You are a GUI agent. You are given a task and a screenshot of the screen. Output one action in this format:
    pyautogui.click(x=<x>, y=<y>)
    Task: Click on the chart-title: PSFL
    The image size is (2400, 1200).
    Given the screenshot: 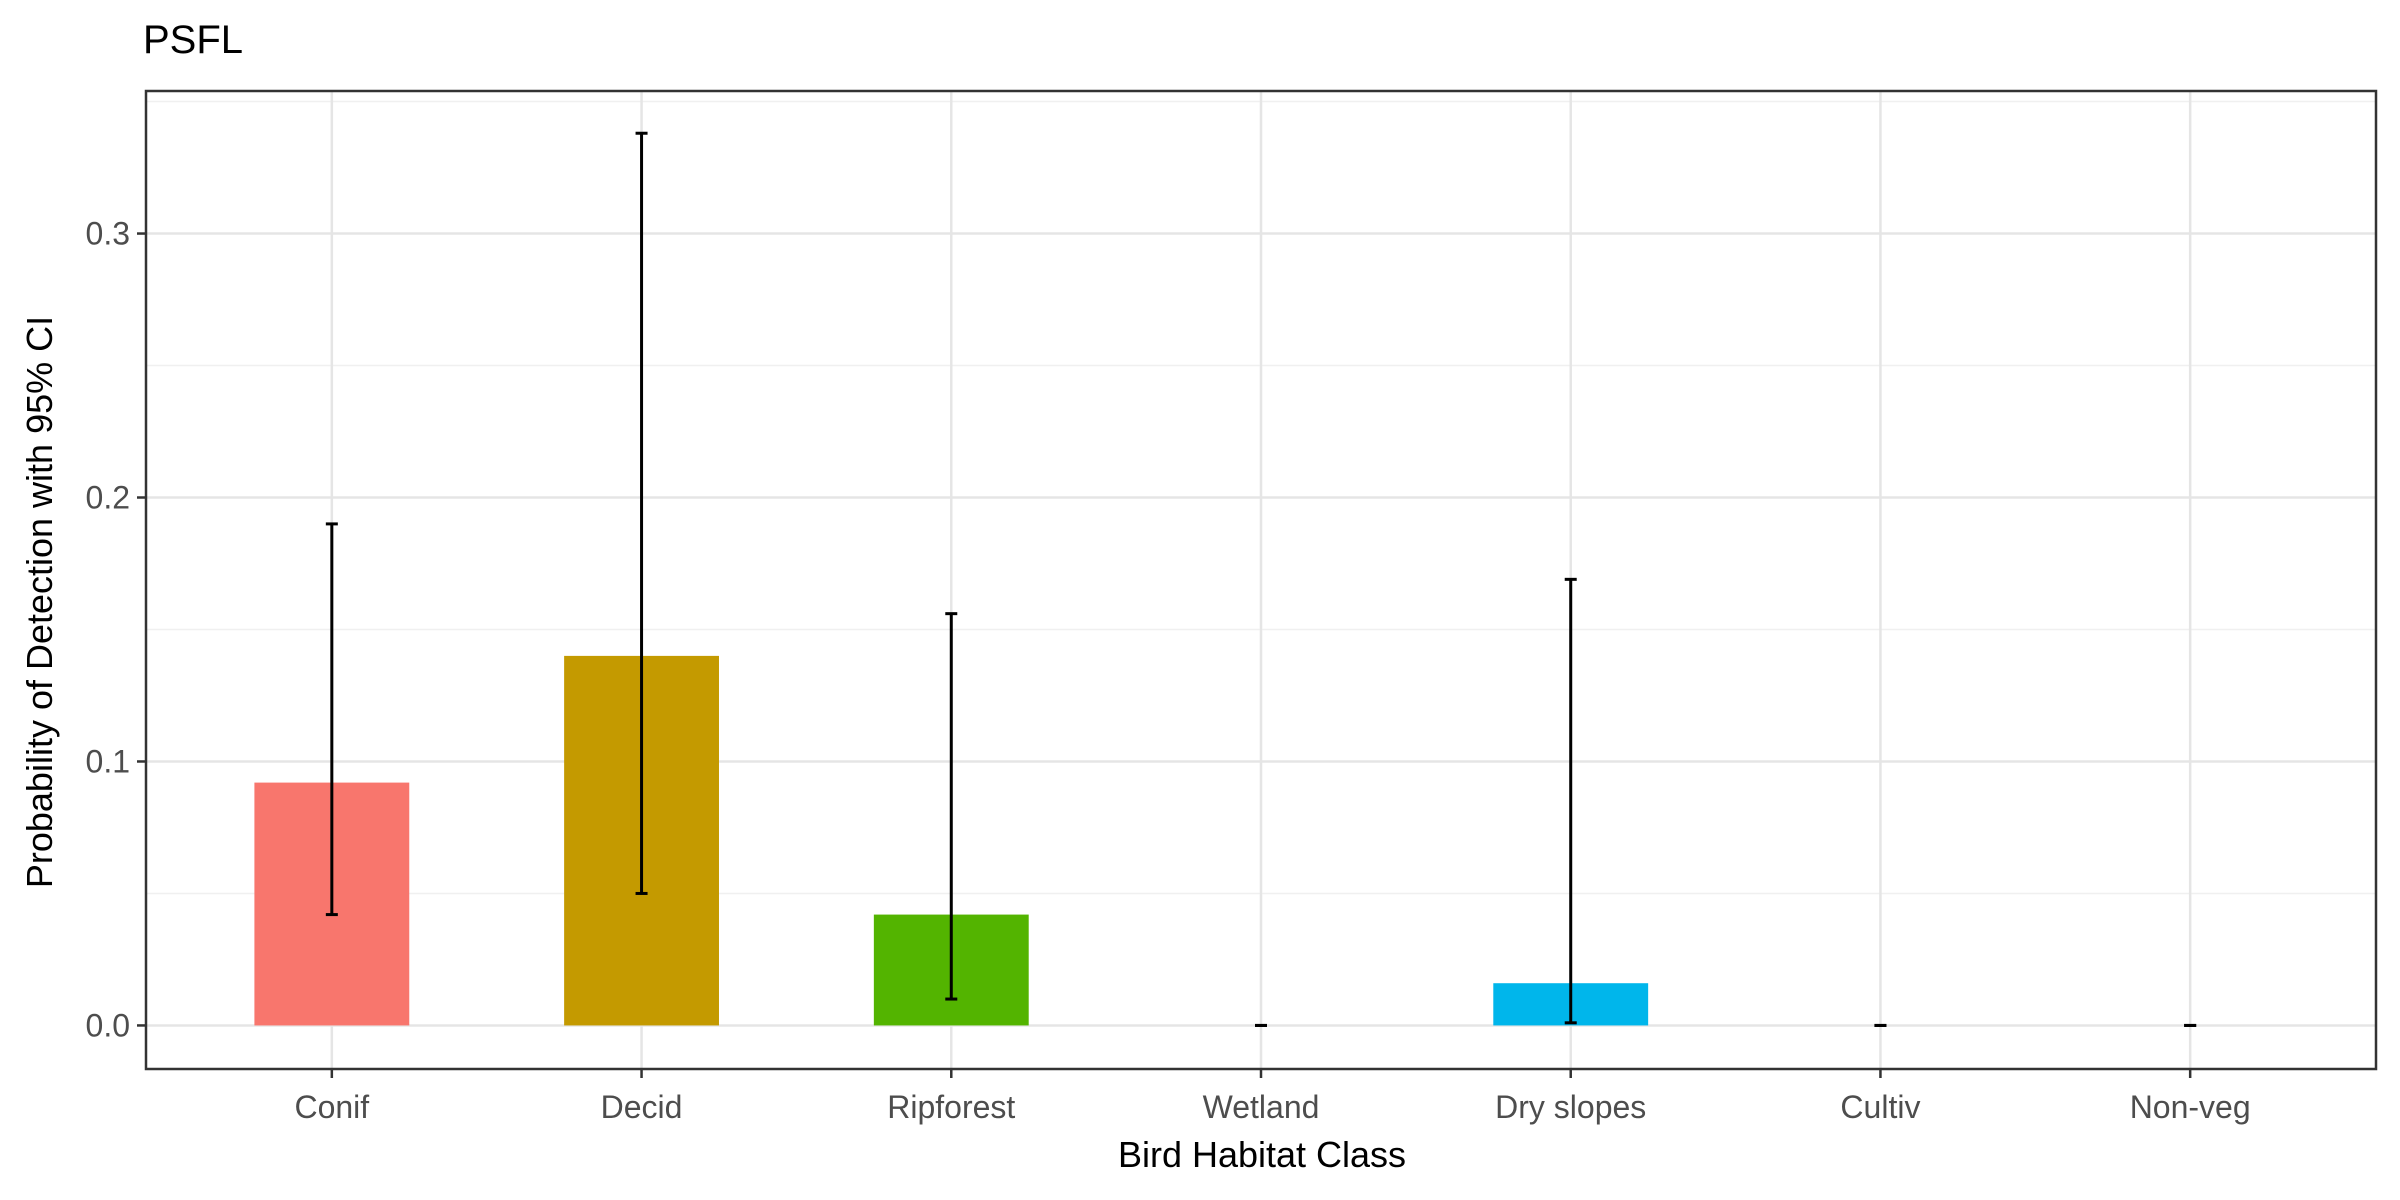 What is the action you would take?
    pyautogui.click(x=193, y=40)
    